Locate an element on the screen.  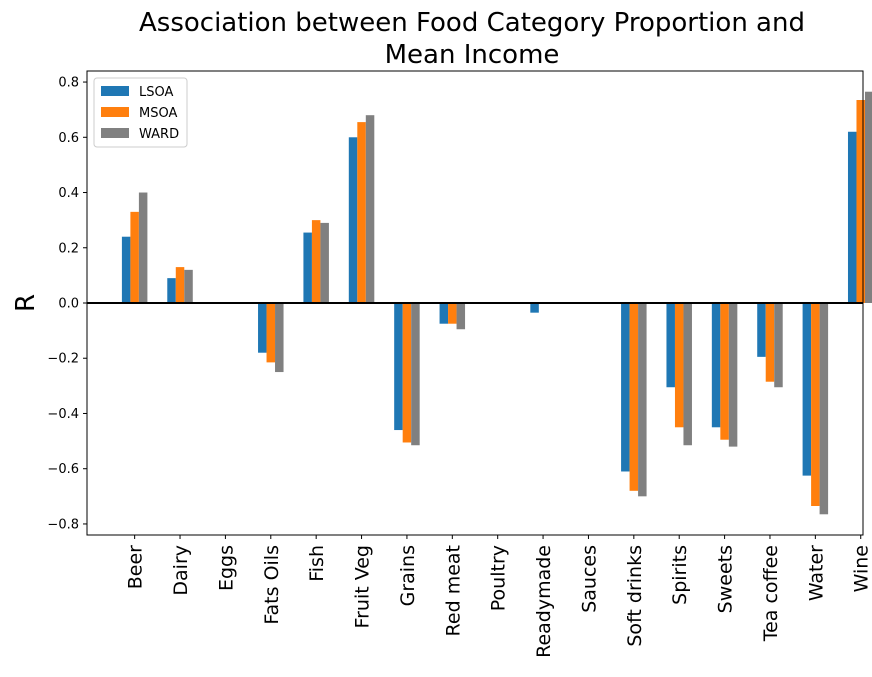
bar-msoa-wine is located at coordinates (860, 201).